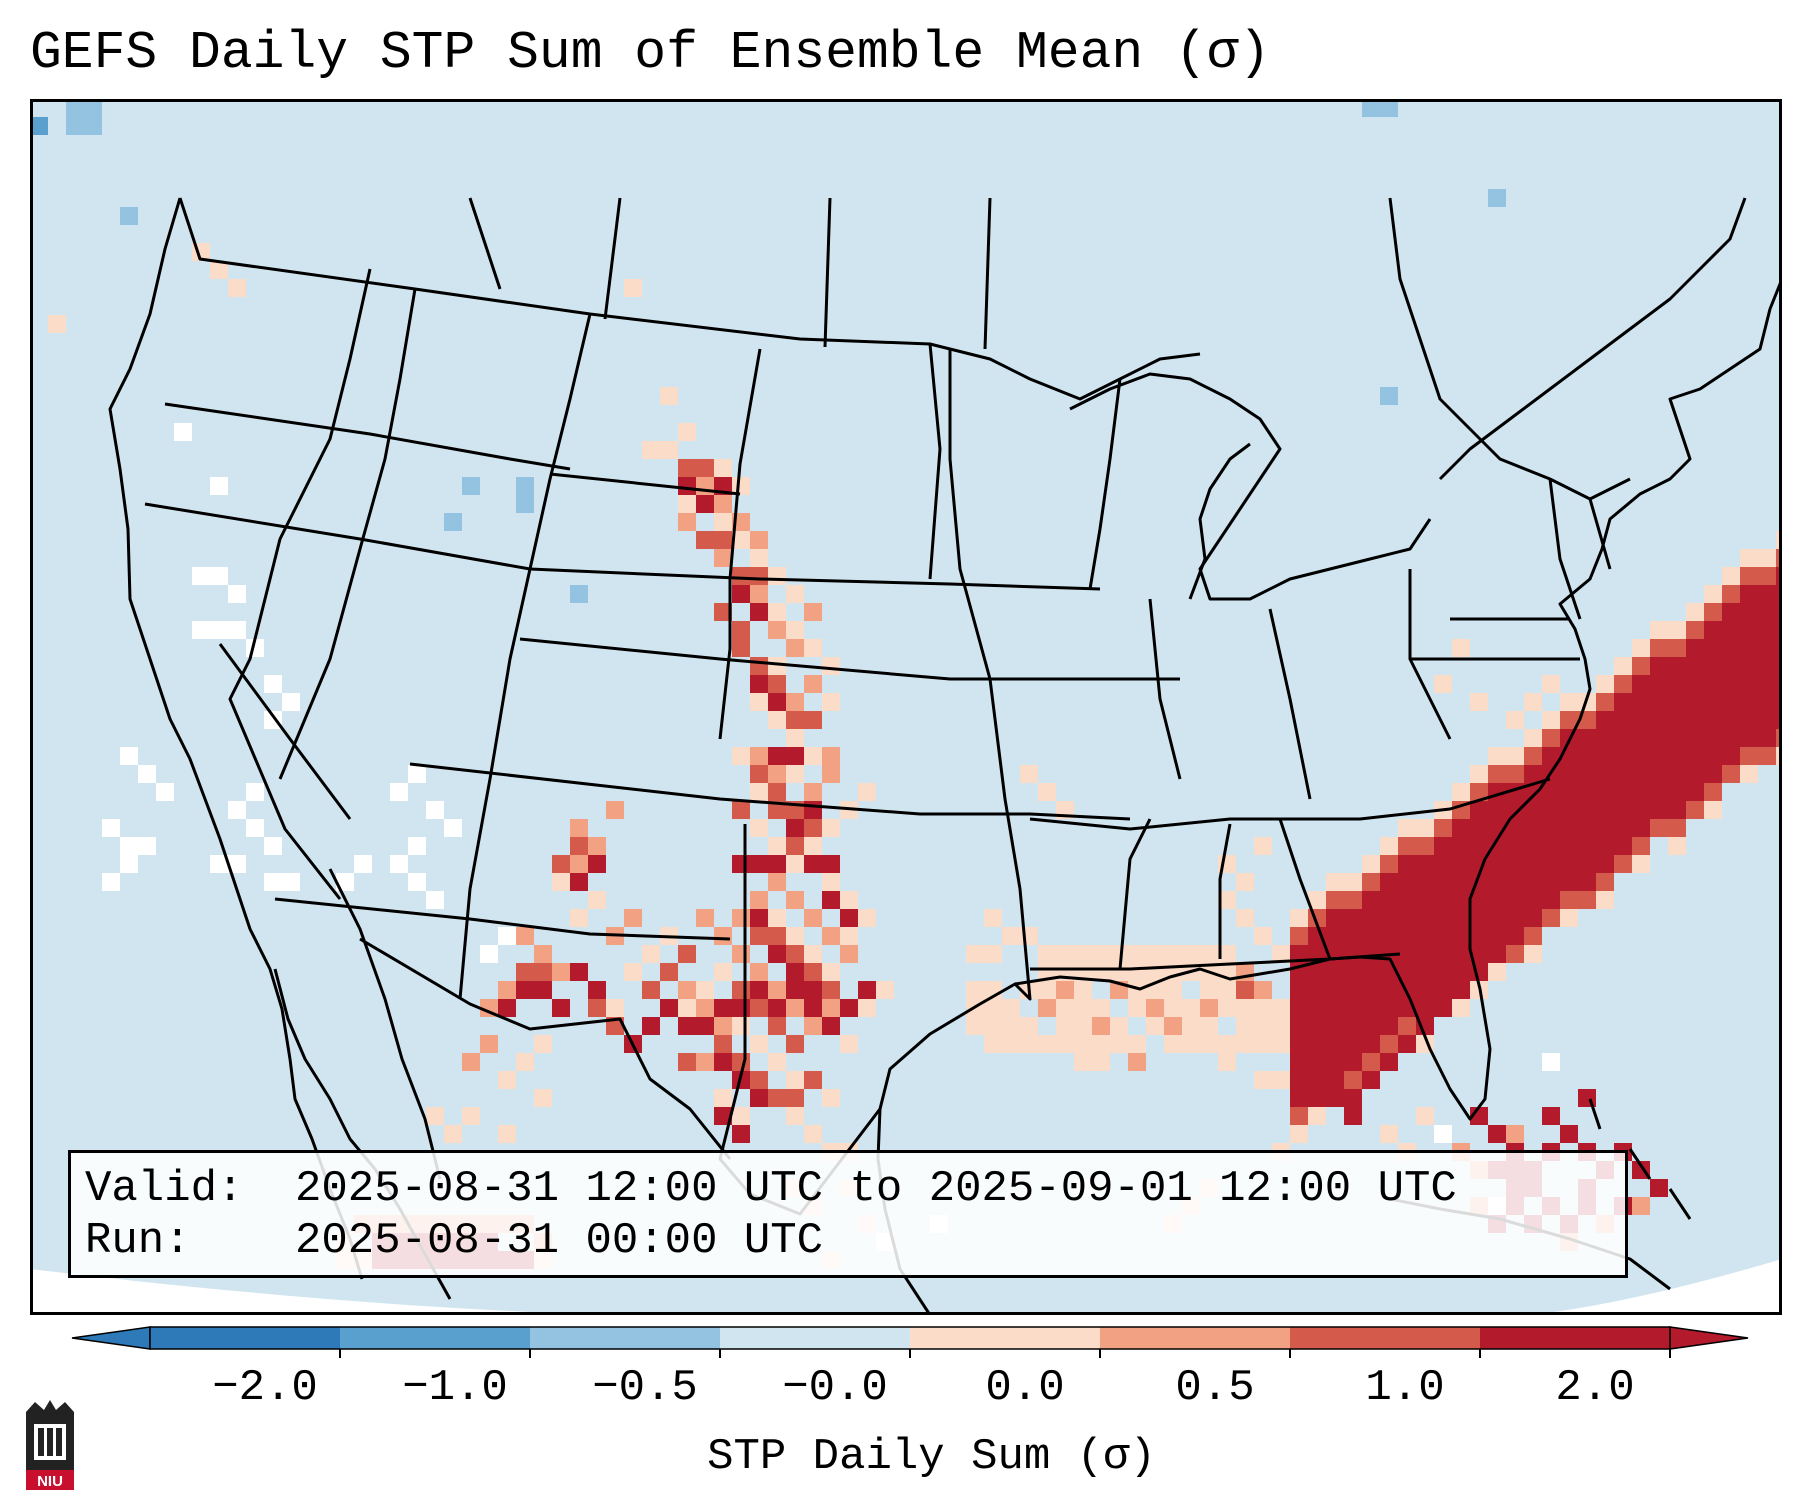 The width and height of the screenshot is (1803, 1506). I want to click on run-time: 2025-08-31 00:00 UTC, so click(559, 1241).